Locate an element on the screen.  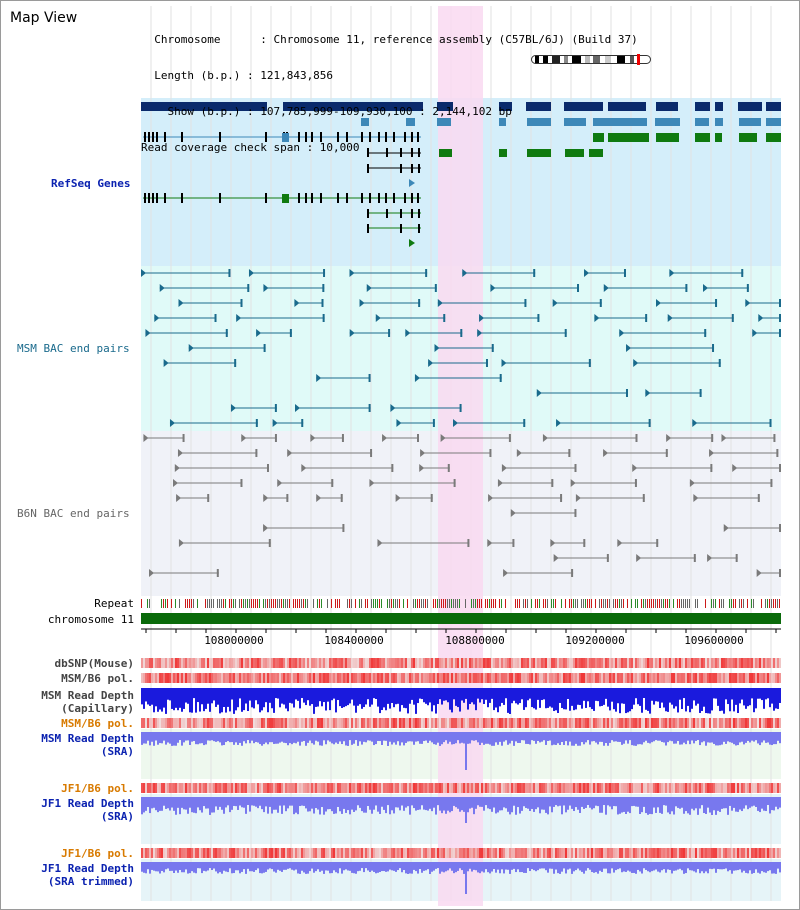
msm-read-depth-sra-label: MSM Read Depth is located at coordinates (87, 738).